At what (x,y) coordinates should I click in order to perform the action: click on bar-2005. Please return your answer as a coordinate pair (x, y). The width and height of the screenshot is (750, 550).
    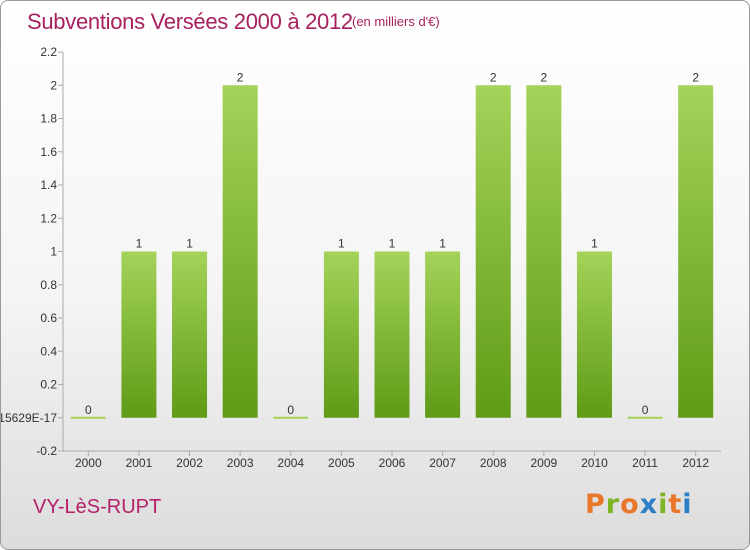
    Looking at the image, I should click on (341, 334).